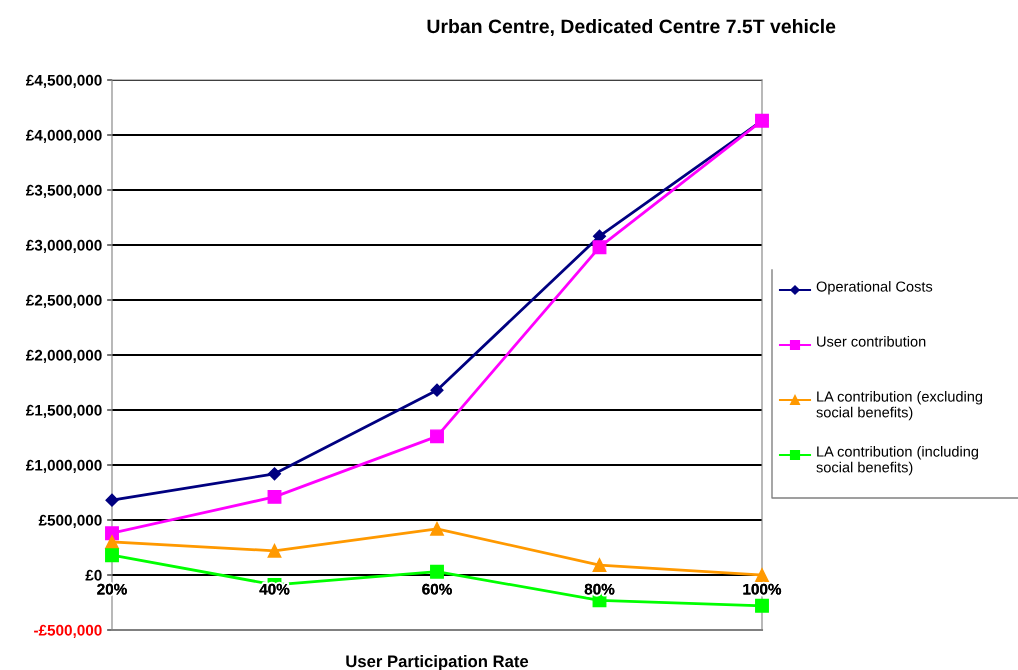  What do you see at coordinates (631, 27) in the screenshot?
I see `chart-title: Urban Centre, Dedicated Centre 7.5T vehicle` at bounding box center [631, 27].